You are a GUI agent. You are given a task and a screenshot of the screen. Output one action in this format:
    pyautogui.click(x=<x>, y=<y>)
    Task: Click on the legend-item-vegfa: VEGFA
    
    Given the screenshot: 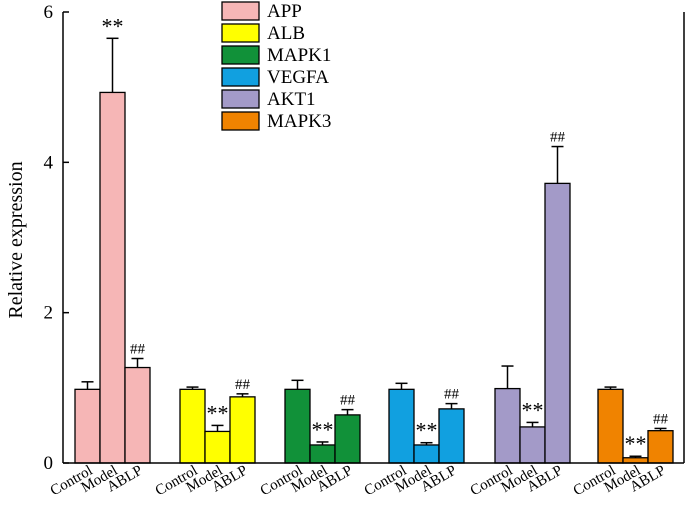 What is the action you would take?
    pyautogui.click(x=275, y=77)
    